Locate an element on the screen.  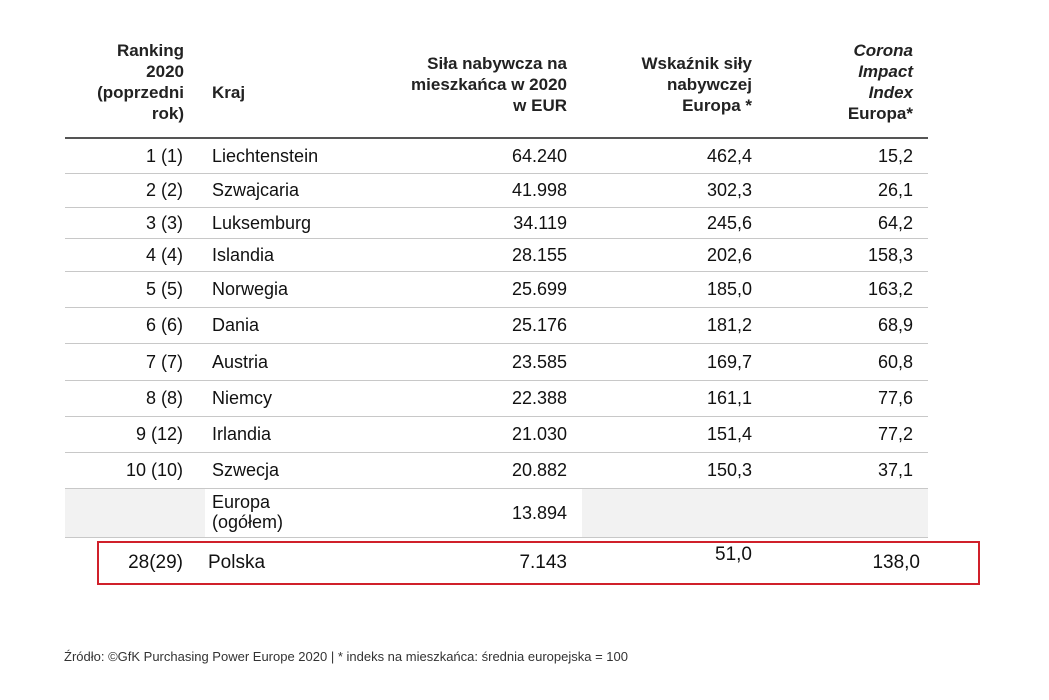
country: Szwecja is located at coordinates (246, 470).